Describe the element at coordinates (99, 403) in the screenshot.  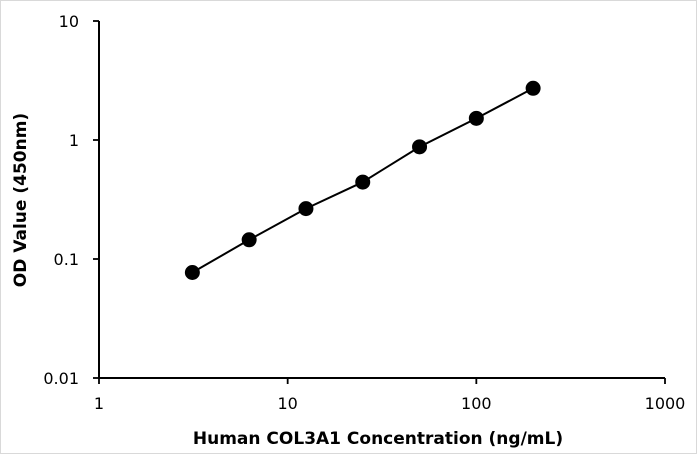
I see `x-tick-label: 1` at that location.